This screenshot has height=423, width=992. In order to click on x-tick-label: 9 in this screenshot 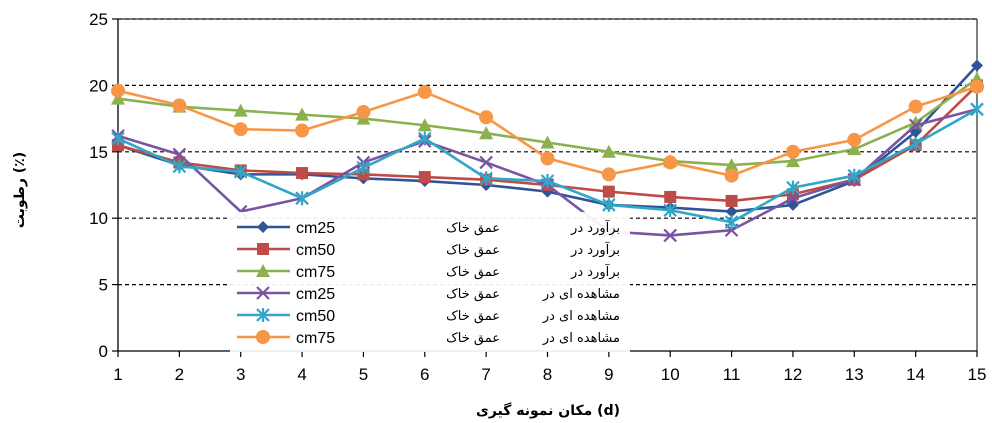, I will do `click(608, 374)`.